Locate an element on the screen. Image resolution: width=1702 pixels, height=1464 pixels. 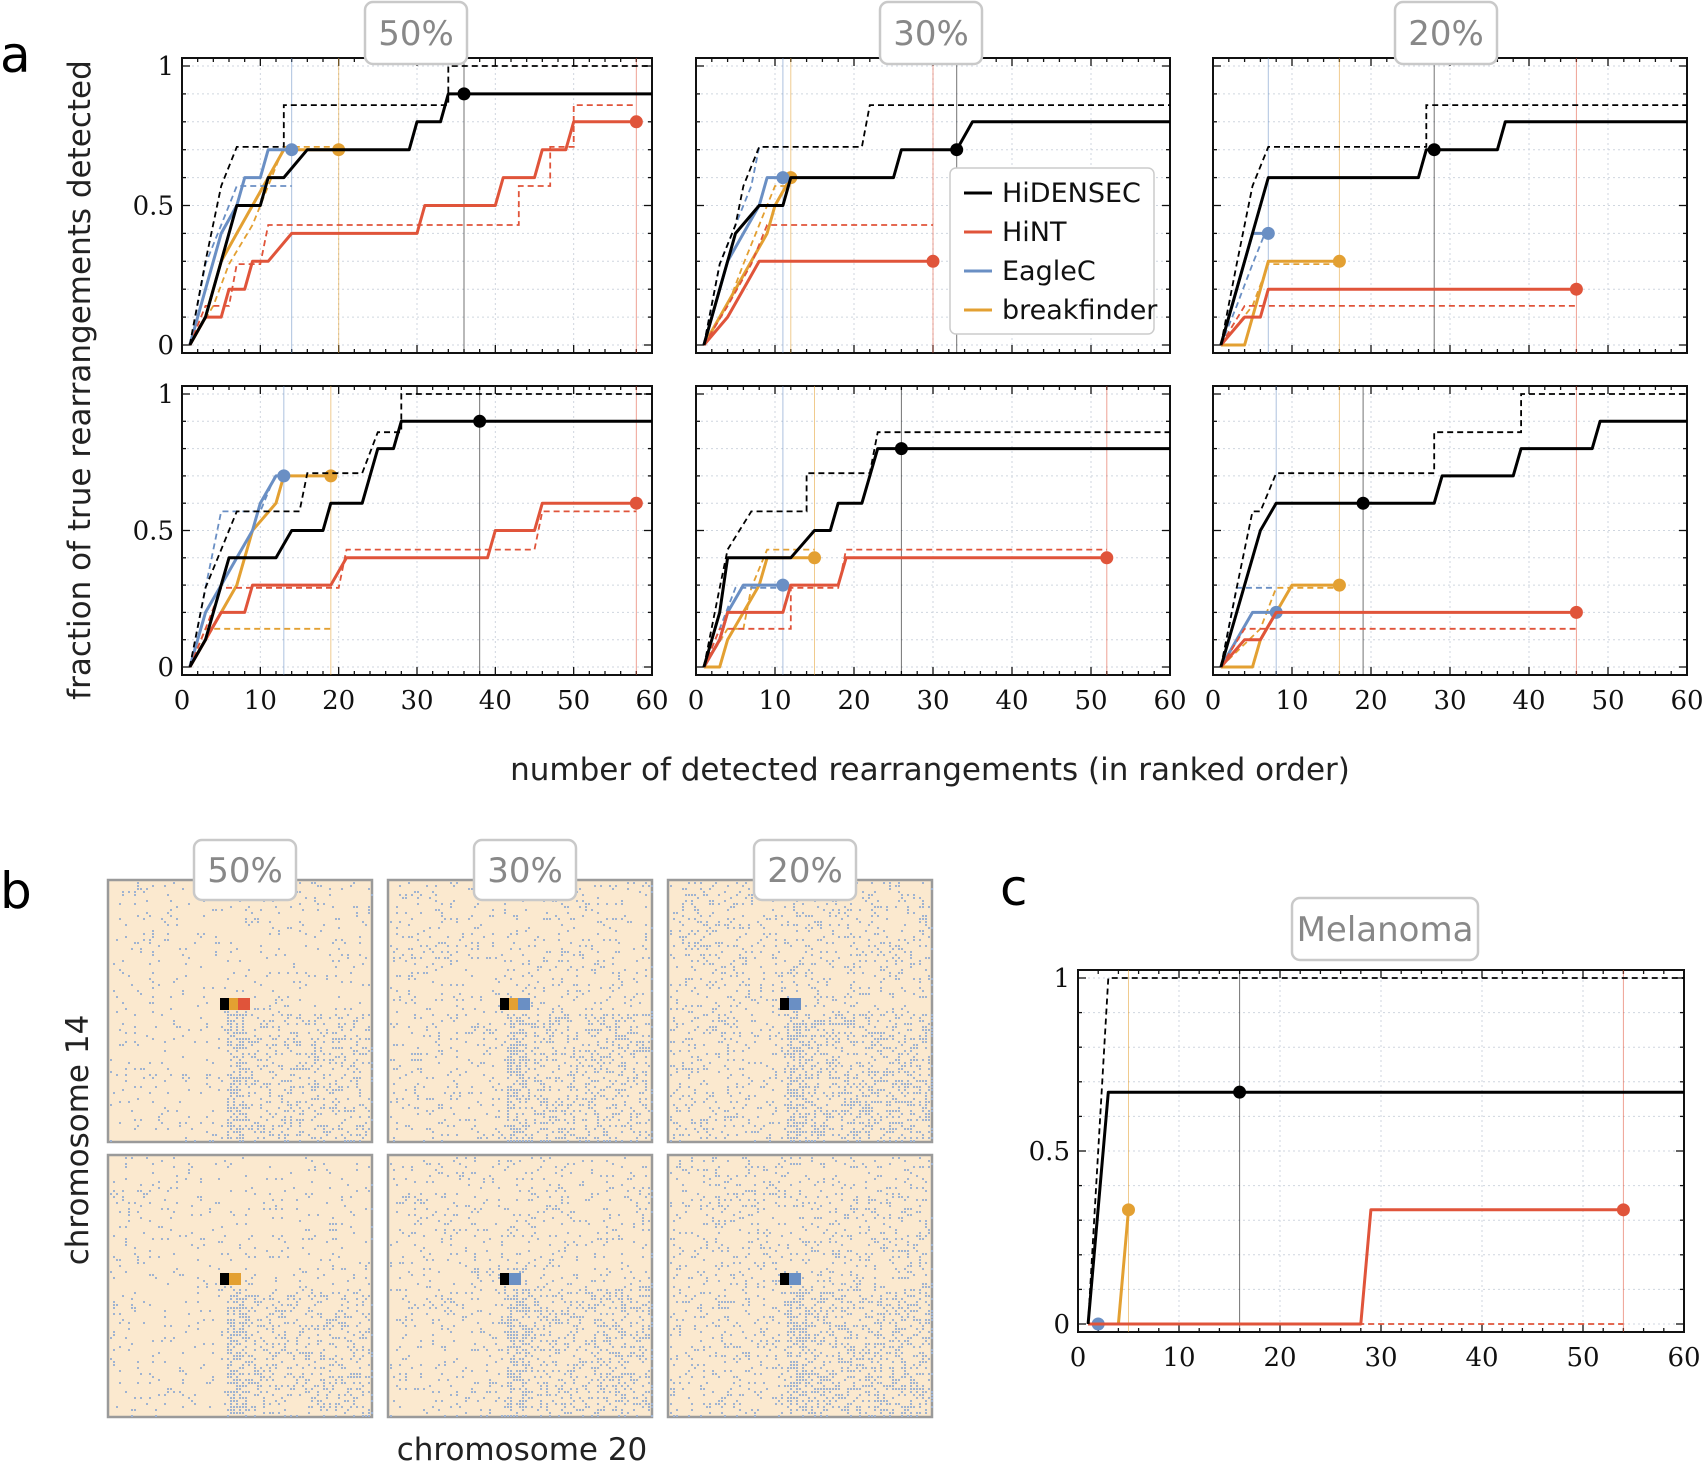
heatmap-title-2: 20% is located at coordinates (805, 870).